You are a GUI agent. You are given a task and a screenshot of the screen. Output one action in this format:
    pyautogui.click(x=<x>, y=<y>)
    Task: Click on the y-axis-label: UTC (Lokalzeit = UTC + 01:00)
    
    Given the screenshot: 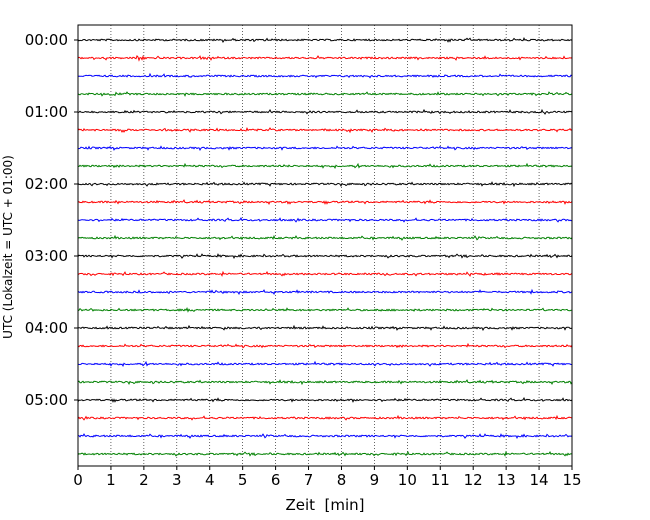 What is the action you would take?
    pyautogui.click(x=8, y=247)
    